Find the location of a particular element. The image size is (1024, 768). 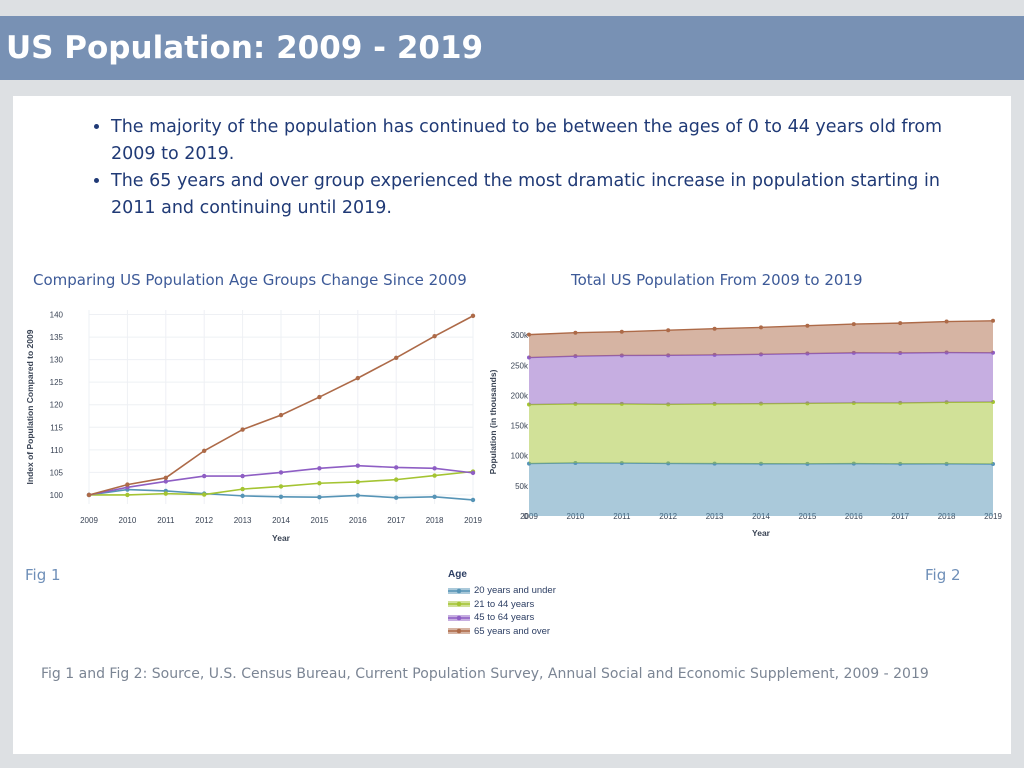

y-tick-label: 105 is located at coordinates (57, 472).